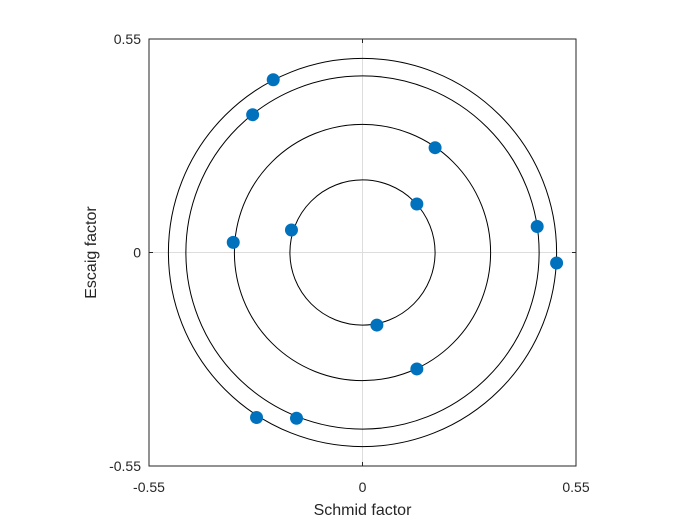 The height and width of the screenshot is (525, 700). What do you see at coordinates (125, 466) in the screenshot?
I see `y-tick-label: -0.55` at bounding box center [125, 466].